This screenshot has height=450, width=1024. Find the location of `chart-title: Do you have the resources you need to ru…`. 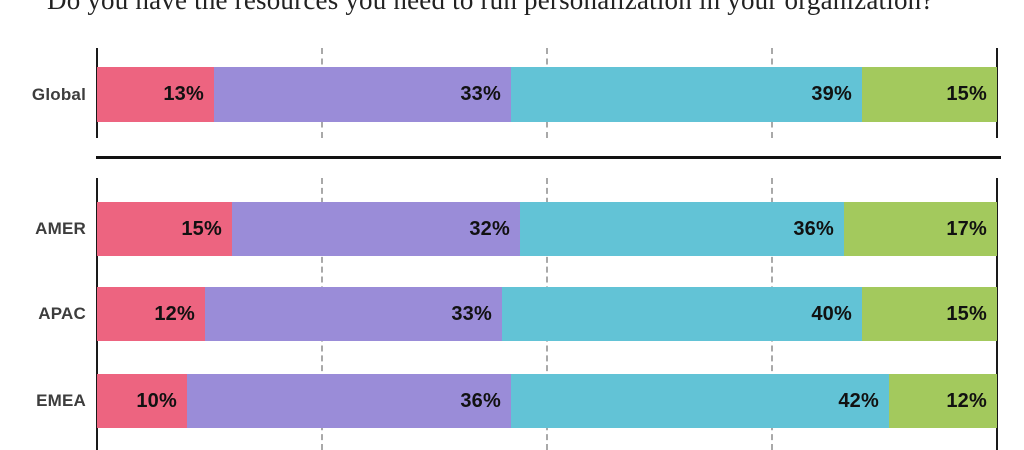

chart-title: Do you have the resources you need to ru… is located at coordinates (490, 7).